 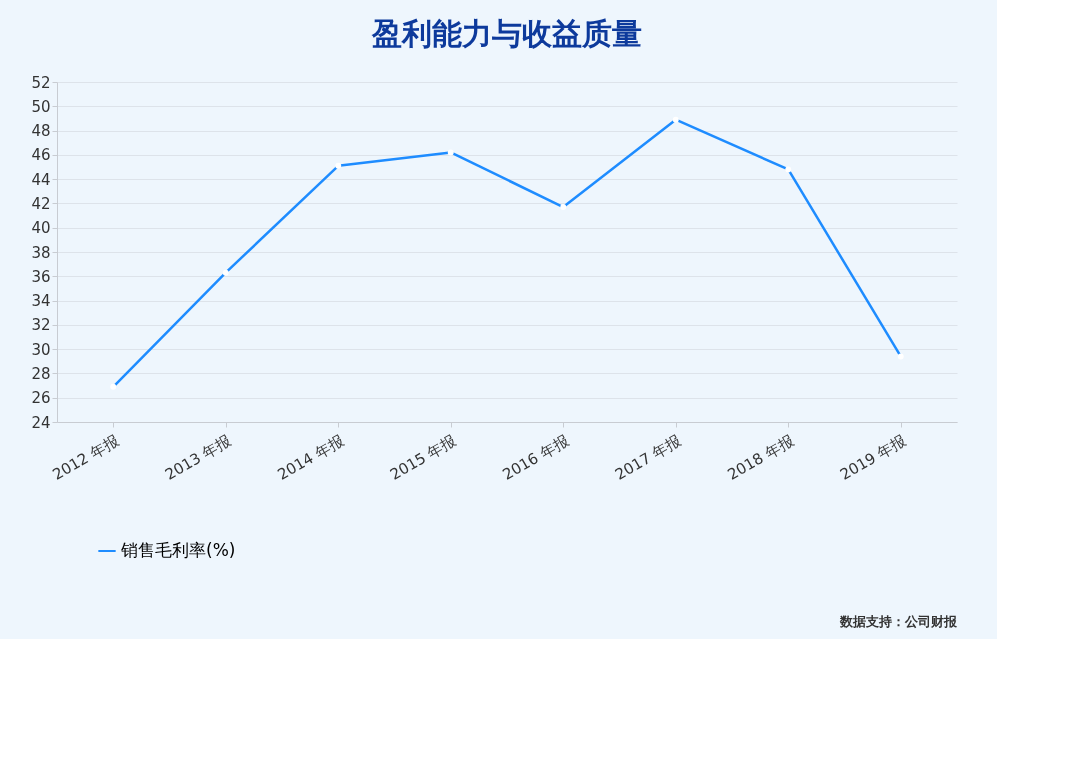 What do you see at coordinates (506, 33) in the screenshot?
I see `chart-title: 盈利能力与收益质量` at bounding box center [506, 33].